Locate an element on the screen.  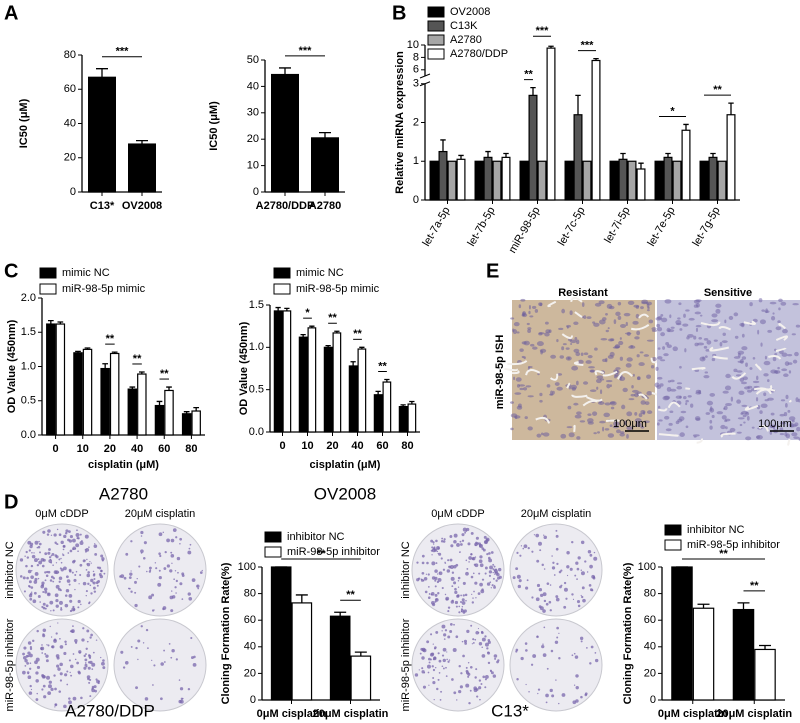
x-tick-label: A2780/DDP is located at coordinates (285, 206).